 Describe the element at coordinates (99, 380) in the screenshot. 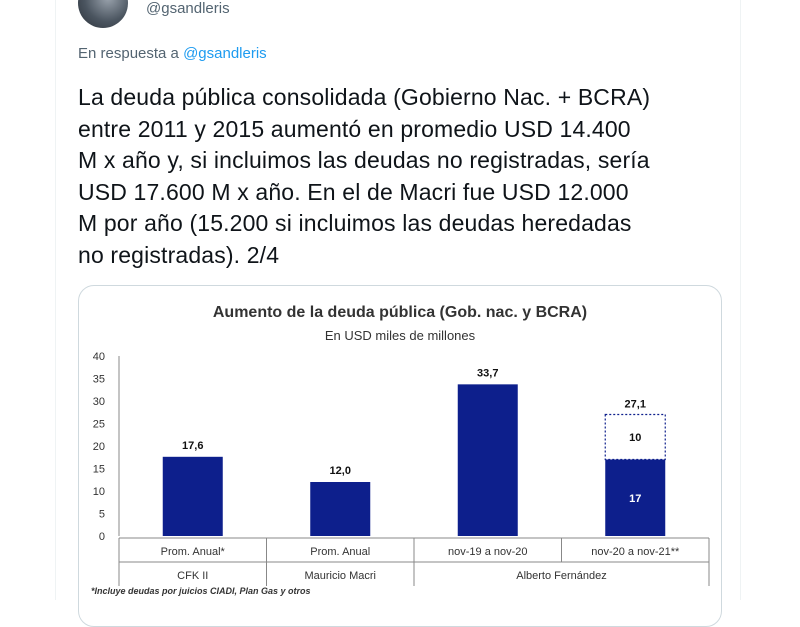

I see `y-tick-label: 35` at that location.